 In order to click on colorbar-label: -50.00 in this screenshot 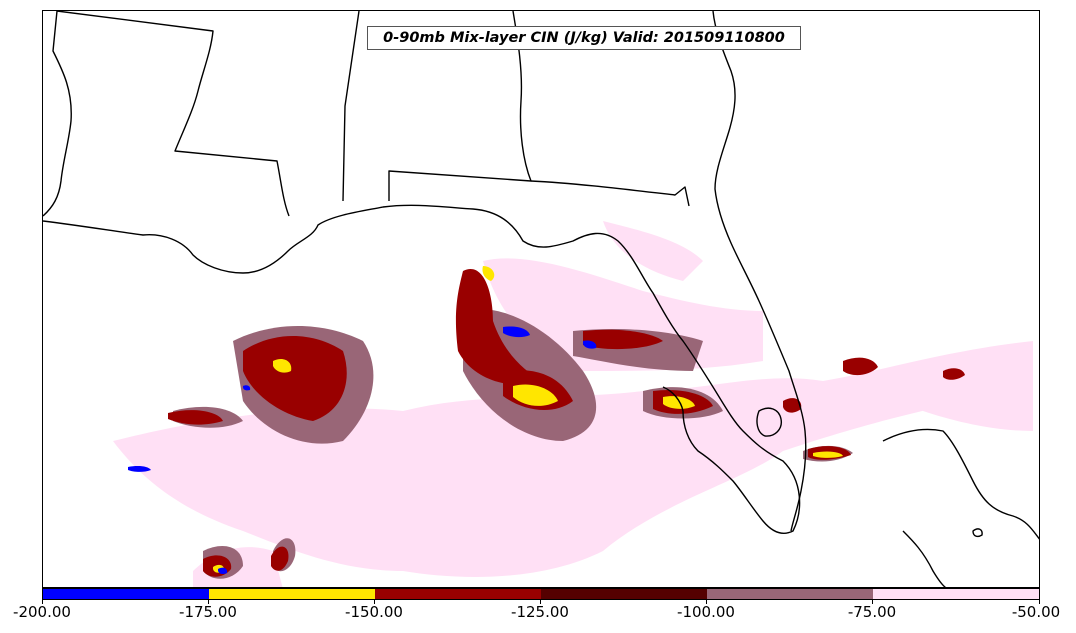, I will do `click(1036, 612)`.